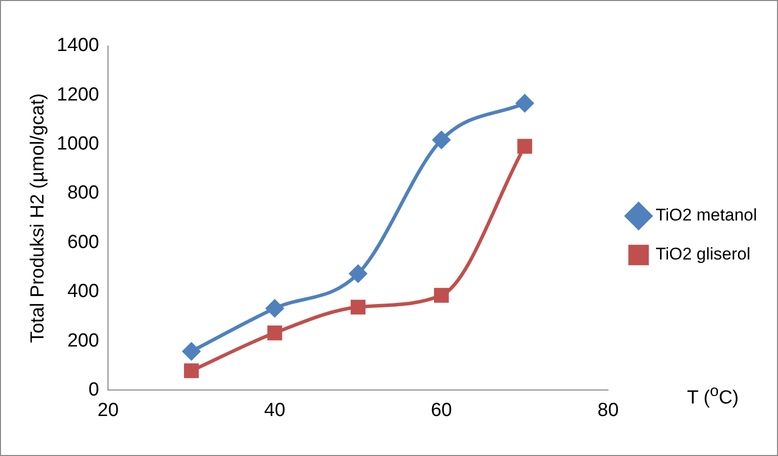  What do you see at coordinates (703, 254) in the screenshot?
I see `legend-label: TiO2 gliserol` at bounding box center [703, 254].